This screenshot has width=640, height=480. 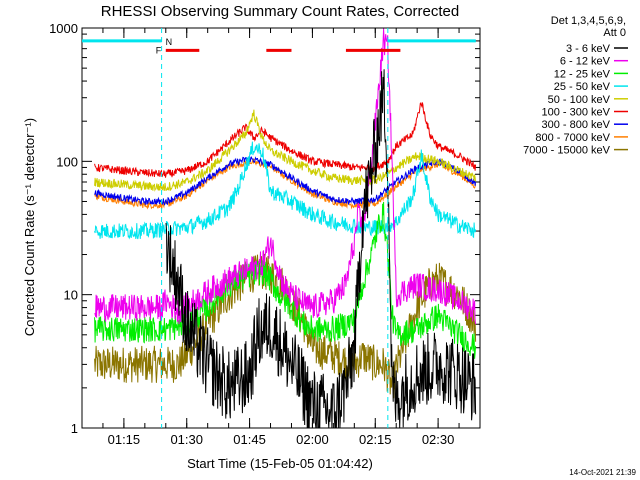 What do you see at coordinates (602, 472) in the screenshot?
I see `timestamp: 14-Oct-2021 21:39` at bounding box center [602, 472].